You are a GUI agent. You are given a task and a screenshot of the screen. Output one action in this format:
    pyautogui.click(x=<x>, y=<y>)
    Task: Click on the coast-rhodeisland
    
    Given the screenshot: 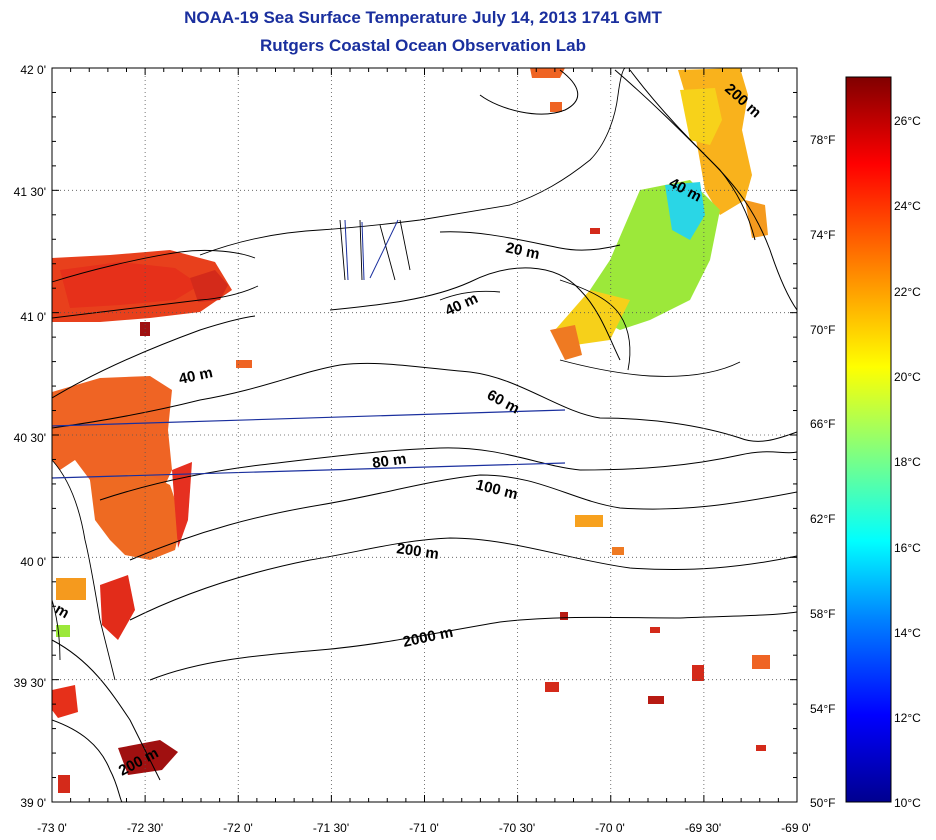 What is the action you would take?
    pyautogui.click(x=375, y=250)
    